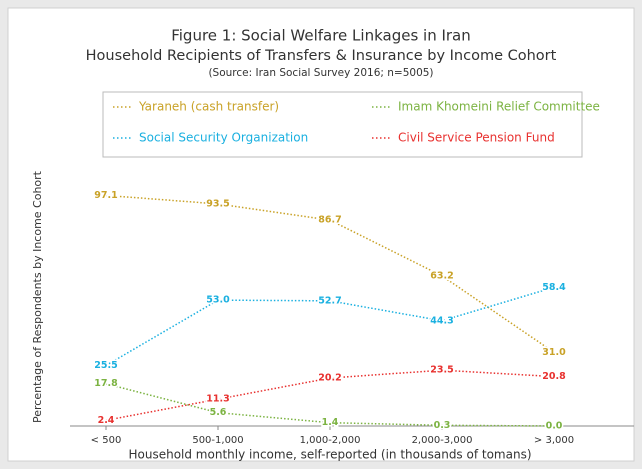 The height and width of the screenshot is (469, 642). Describe the element at coordinates (105, 365) in the screenshot. I see `data-label: 25.5` at that location.